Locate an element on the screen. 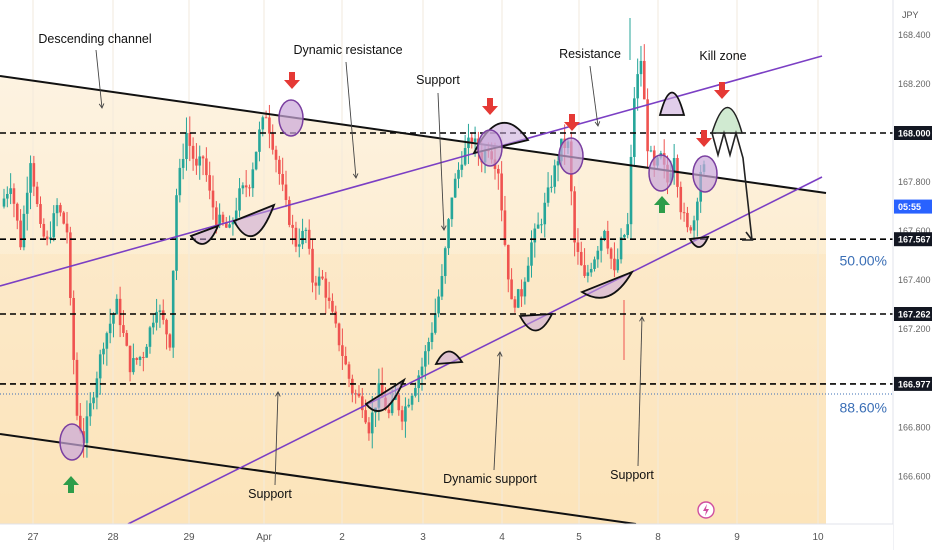 This screenshot has width=932, height=555. time-tick-label: 9 is located at coordinates (737, 537).